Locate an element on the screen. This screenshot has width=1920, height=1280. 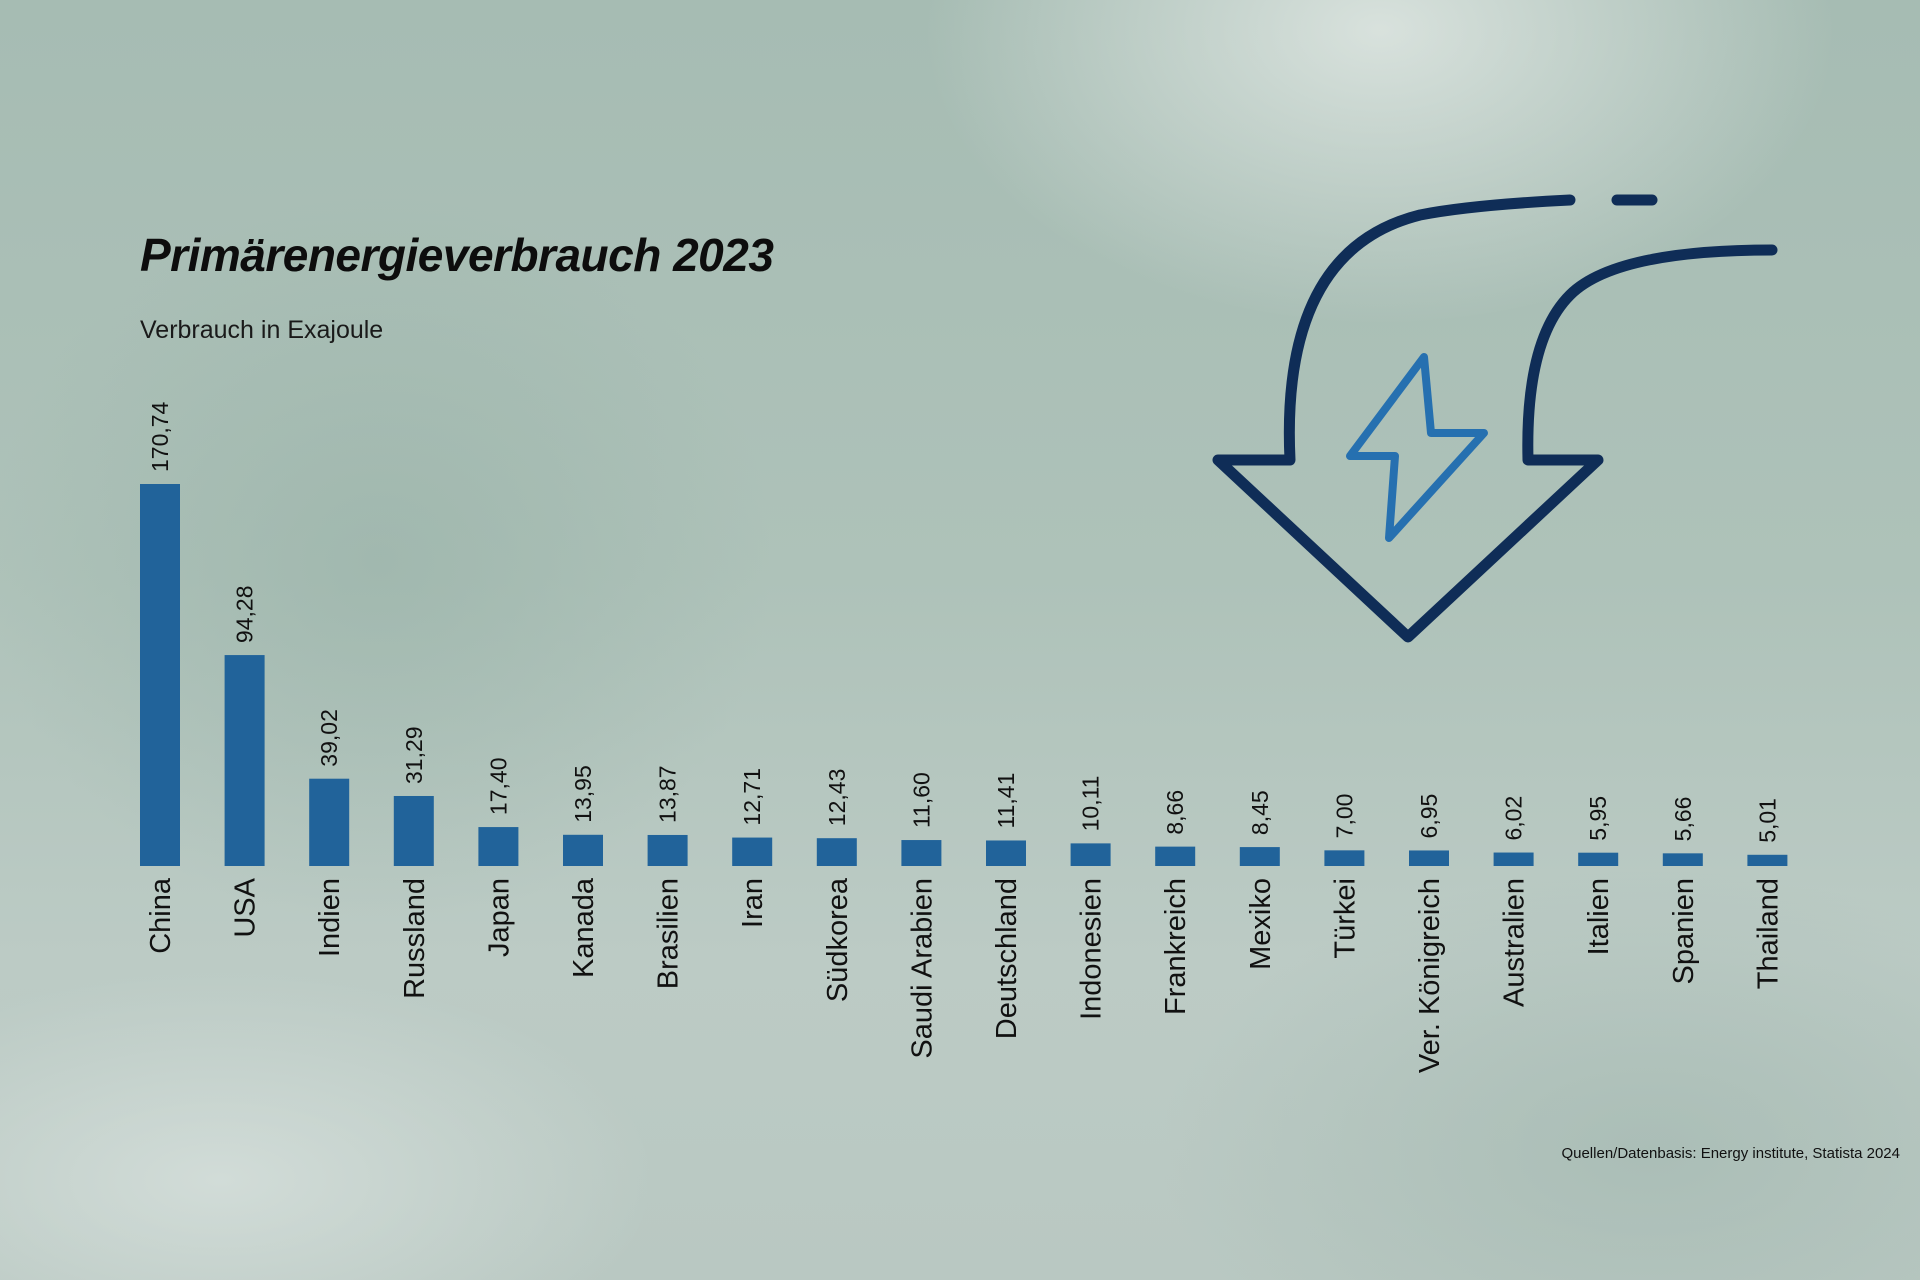
energy-reduction-arrow-icon is located at coordinates (1495, 418).